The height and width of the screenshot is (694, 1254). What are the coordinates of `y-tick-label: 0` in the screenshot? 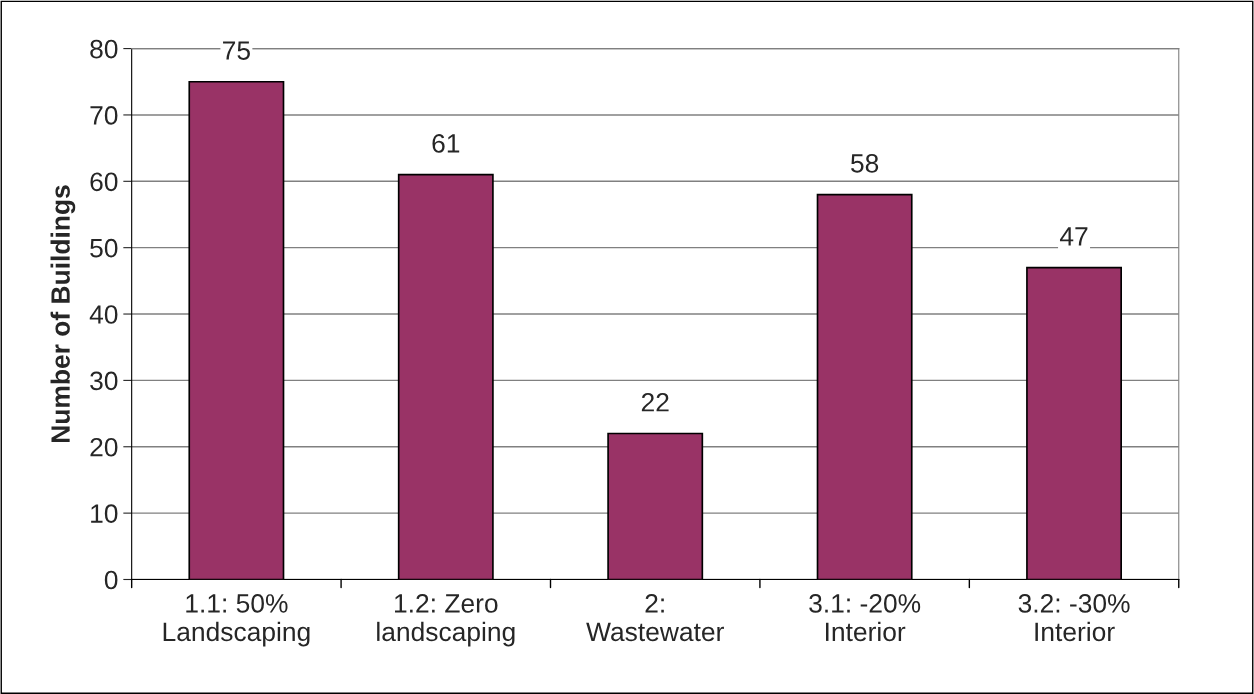 It's located at (111, 580).